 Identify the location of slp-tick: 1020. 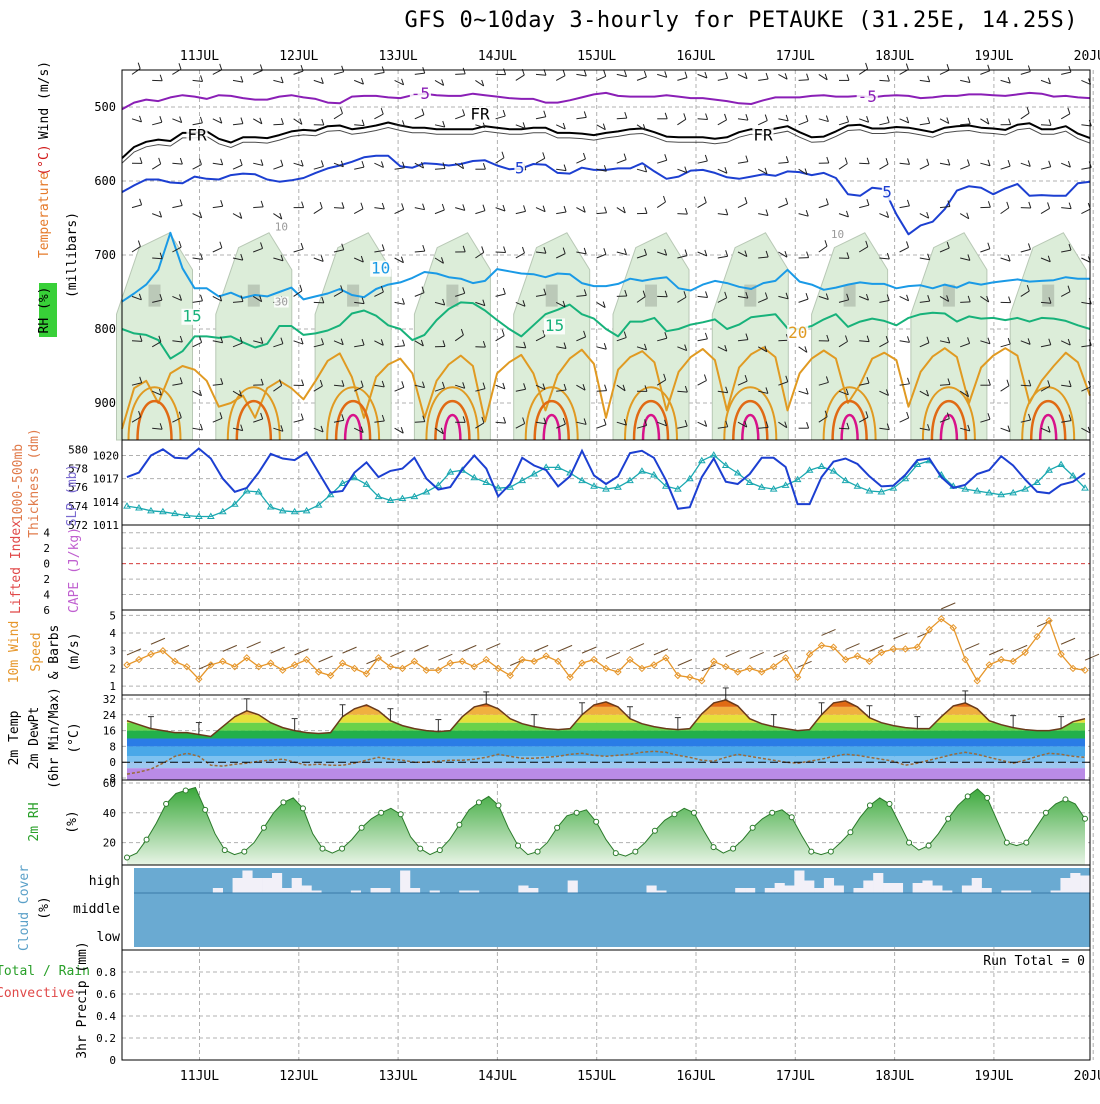
(106, 455).